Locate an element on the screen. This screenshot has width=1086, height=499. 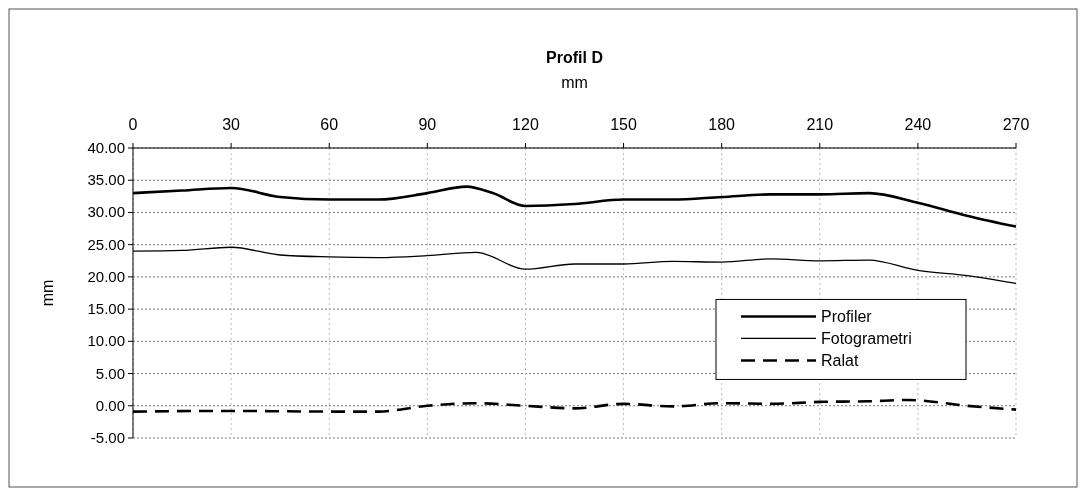
x-tick-label: 0 is located at coordinates (133, 124).